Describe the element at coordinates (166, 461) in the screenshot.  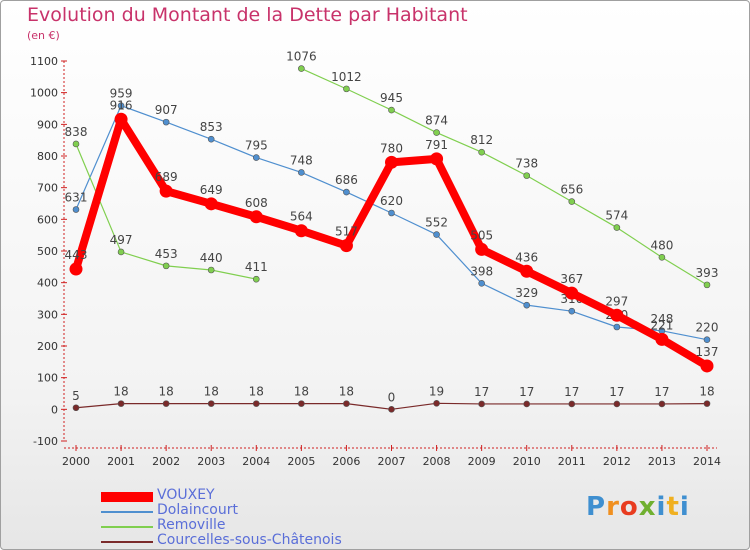
I see `x-tick-label: 2002` at that location.